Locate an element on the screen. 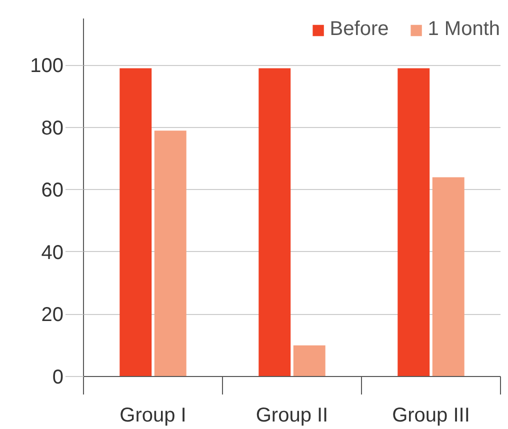 The image size is (508, 429). x-tick-label: Group I is located at coordinates (153, 415).